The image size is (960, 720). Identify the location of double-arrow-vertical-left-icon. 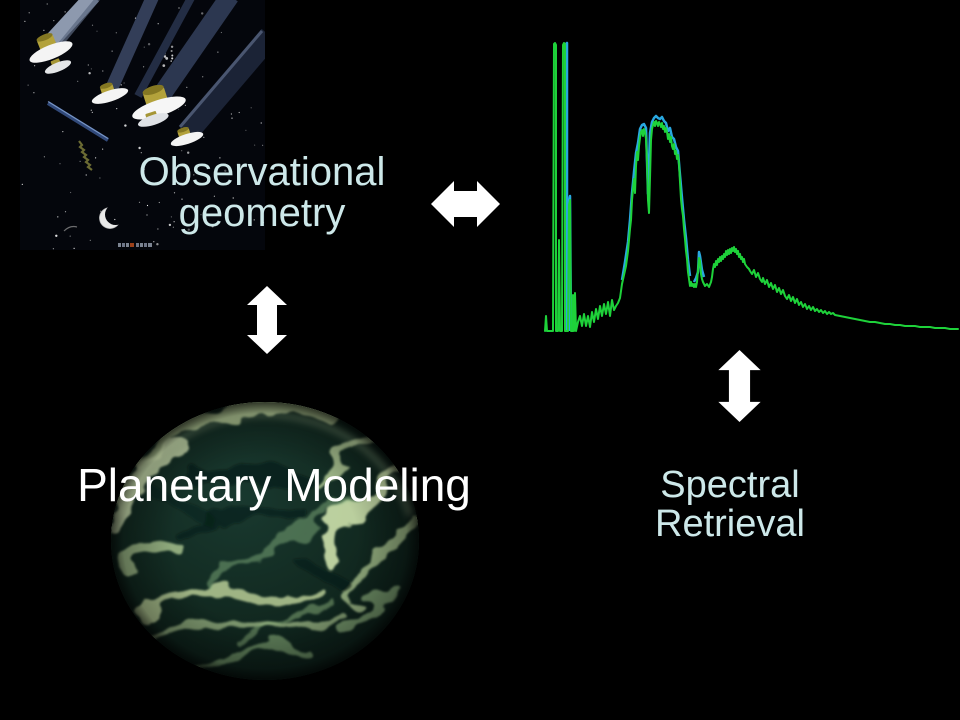
(267, 320).